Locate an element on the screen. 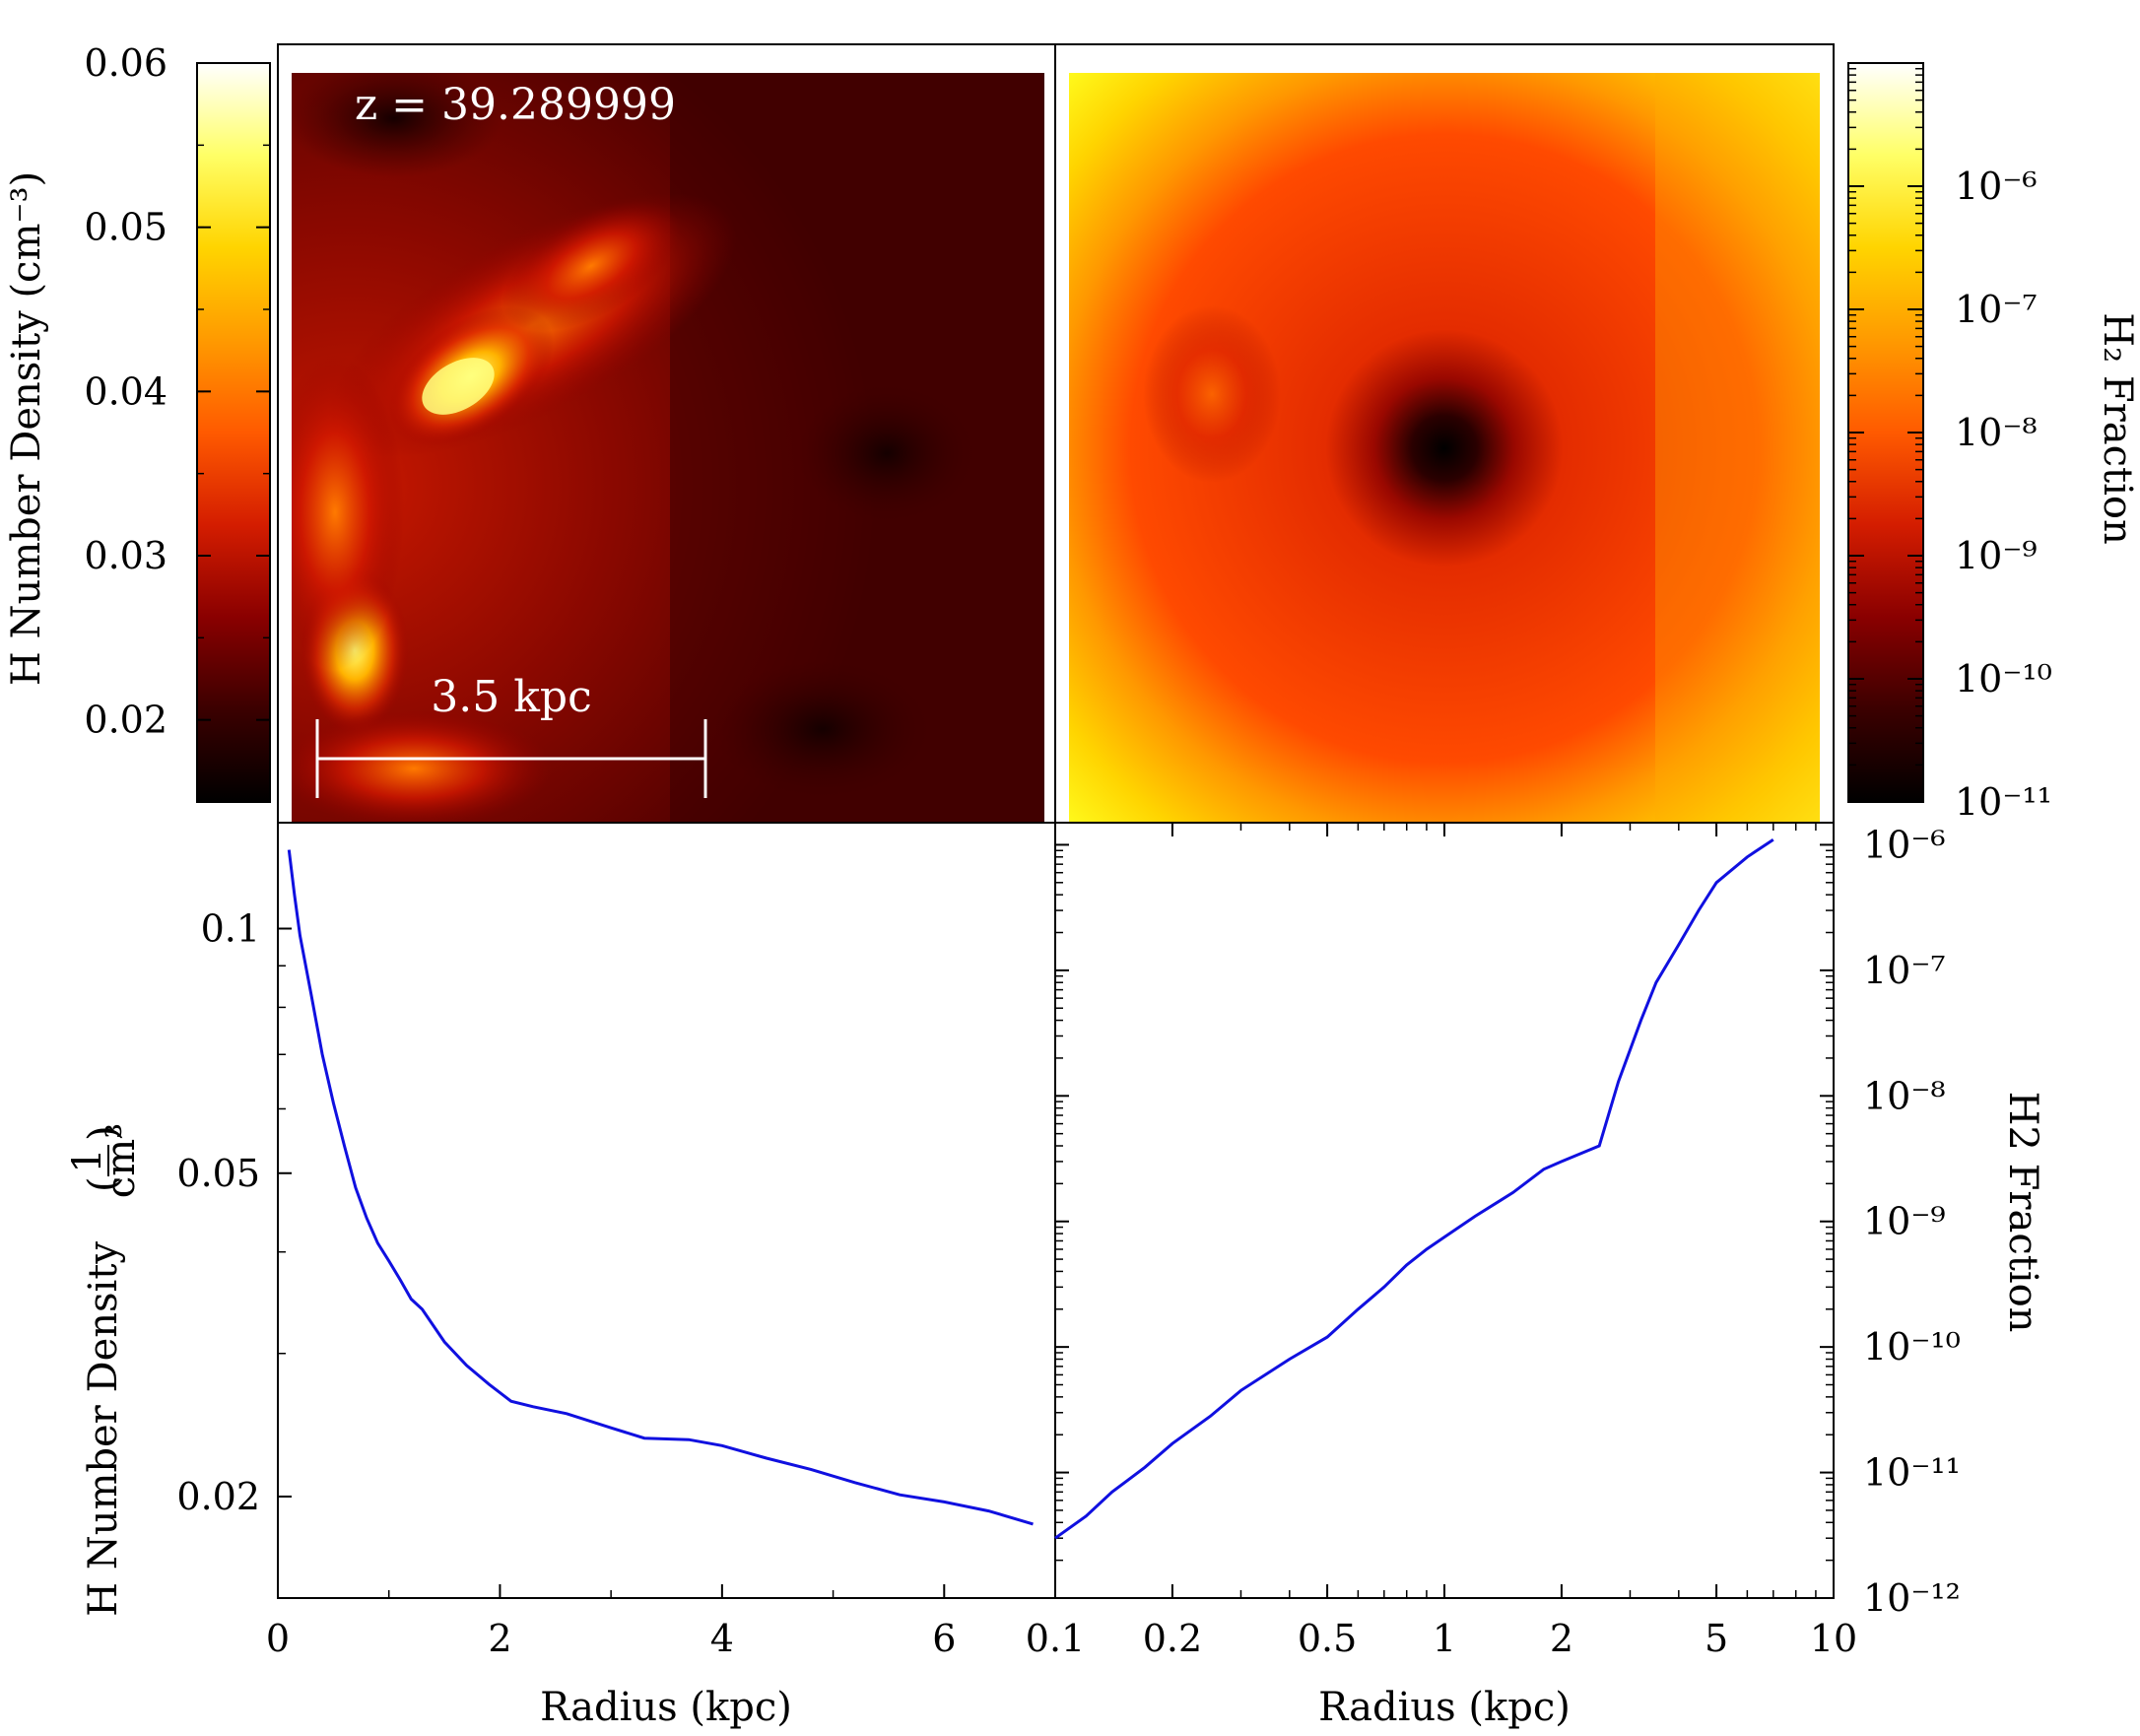  h2-profile-xtick-label: 5 is located at coordinates (1716, 1638).